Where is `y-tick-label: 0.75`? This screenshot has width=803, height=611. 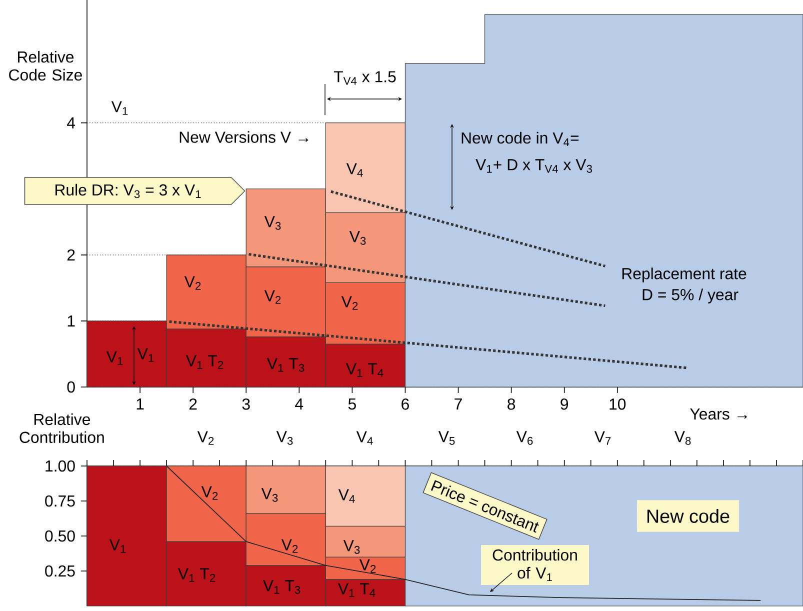 y-tick-label: 0.75 is located at coordinates (60, 501).